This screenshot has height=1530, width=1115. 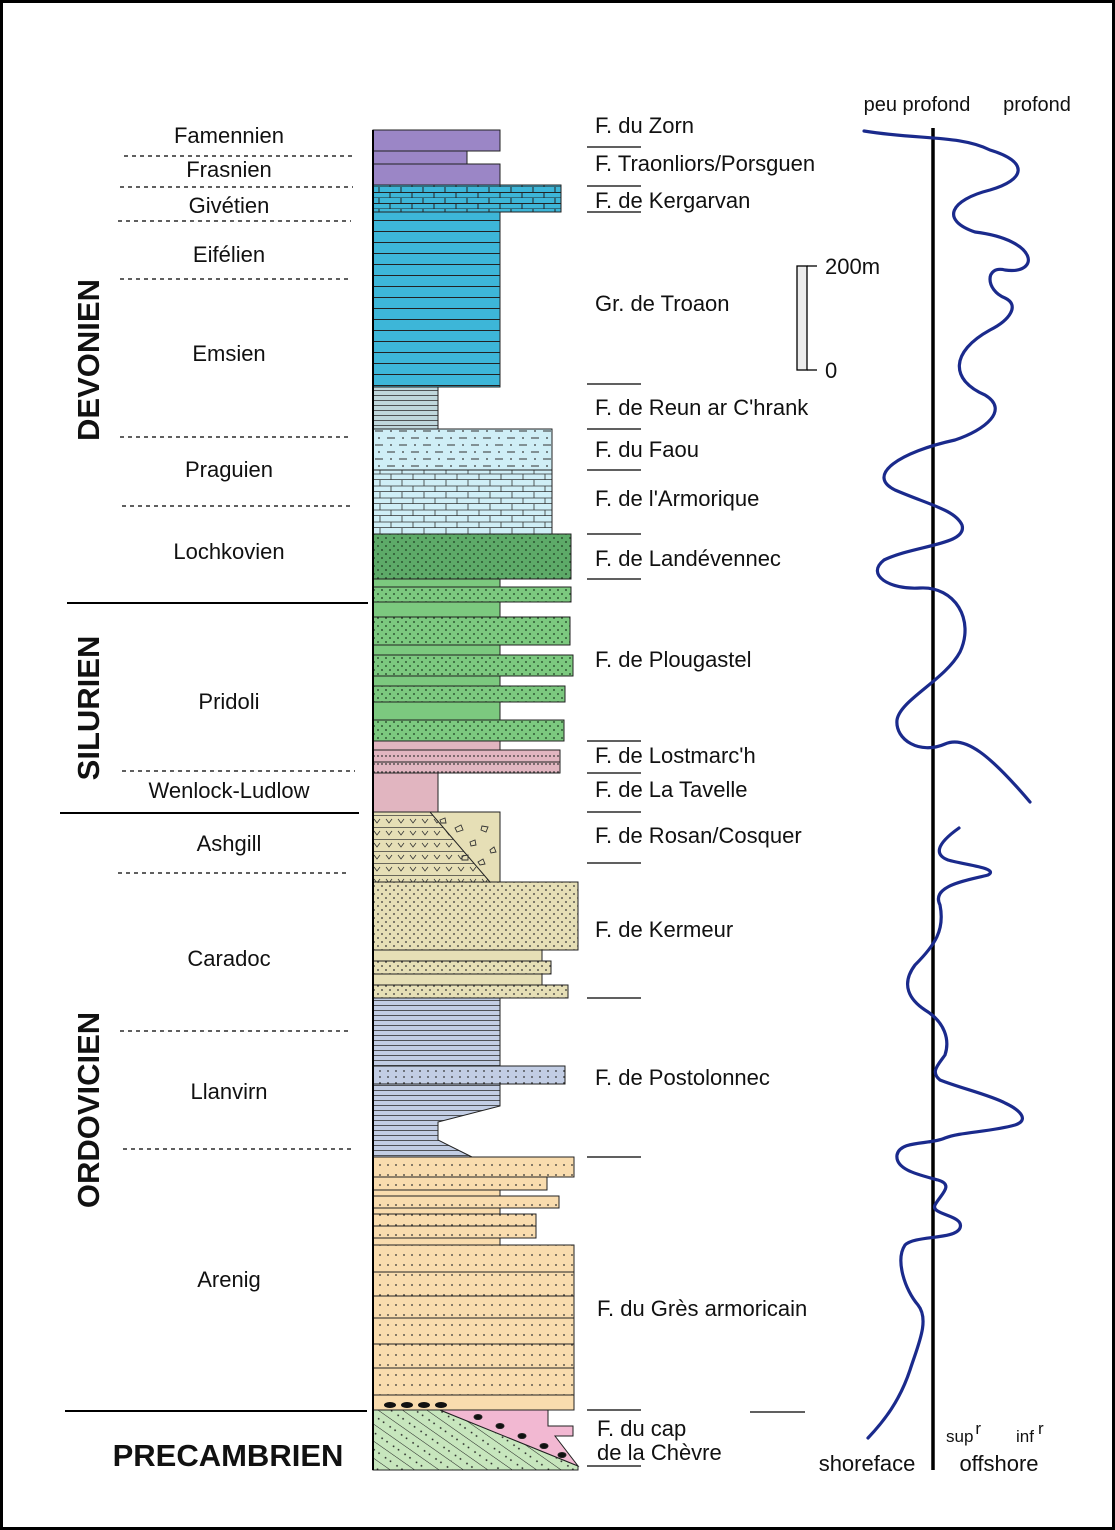 What do you see at coordinates (664, 929) in the screenshot?
I see `formation-label: F. de Kermeur` at bounding box center [664, 929].